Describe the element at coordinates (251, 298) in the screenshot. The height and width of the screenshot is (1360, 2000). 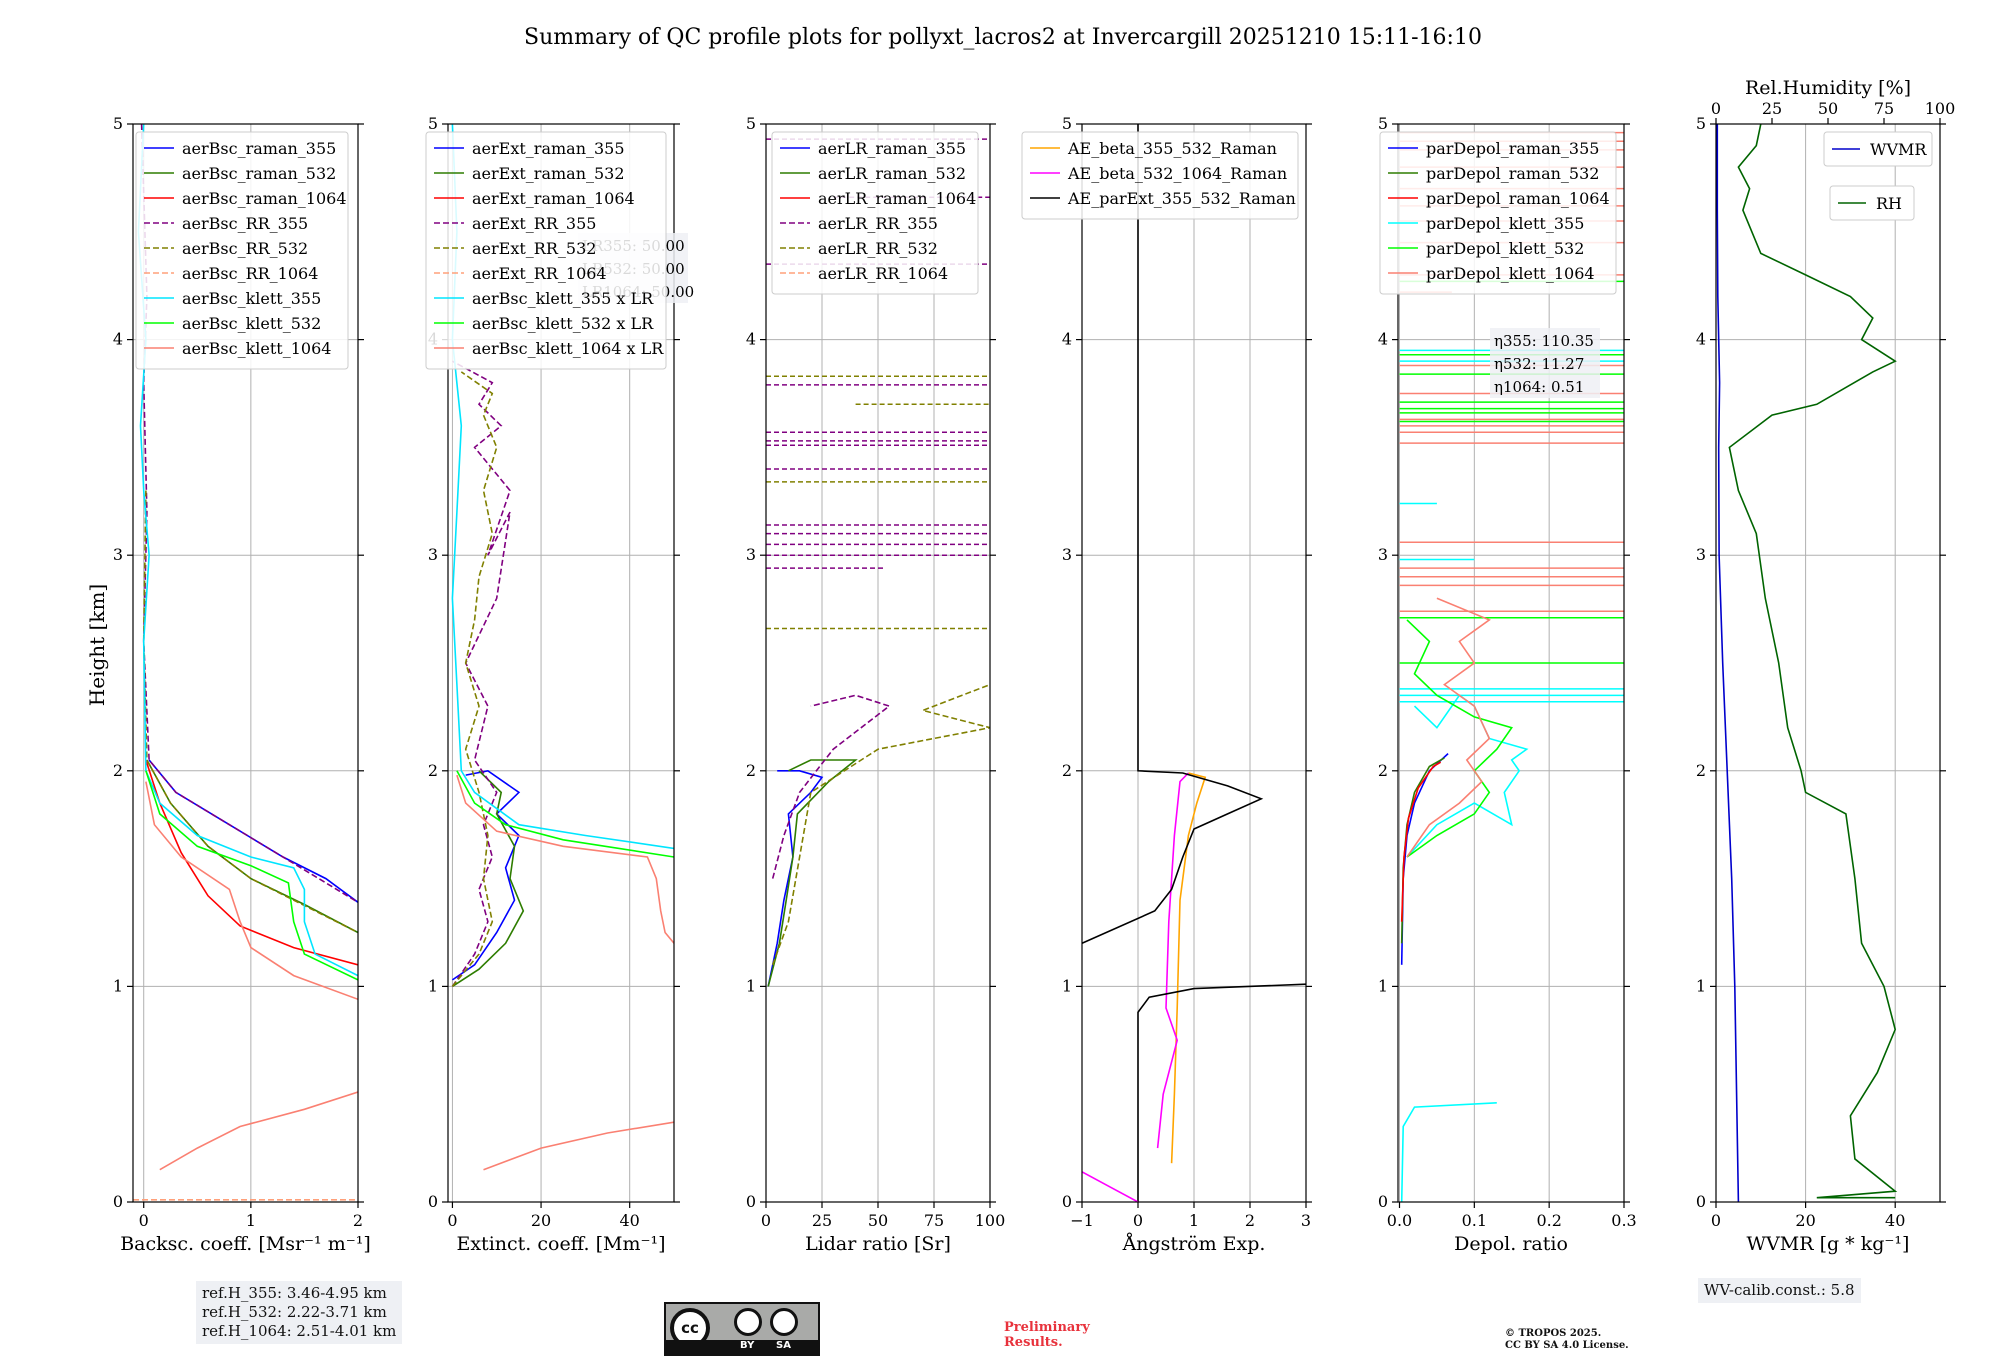
I see `legend-label: aerBsc_klett_355` at that location.